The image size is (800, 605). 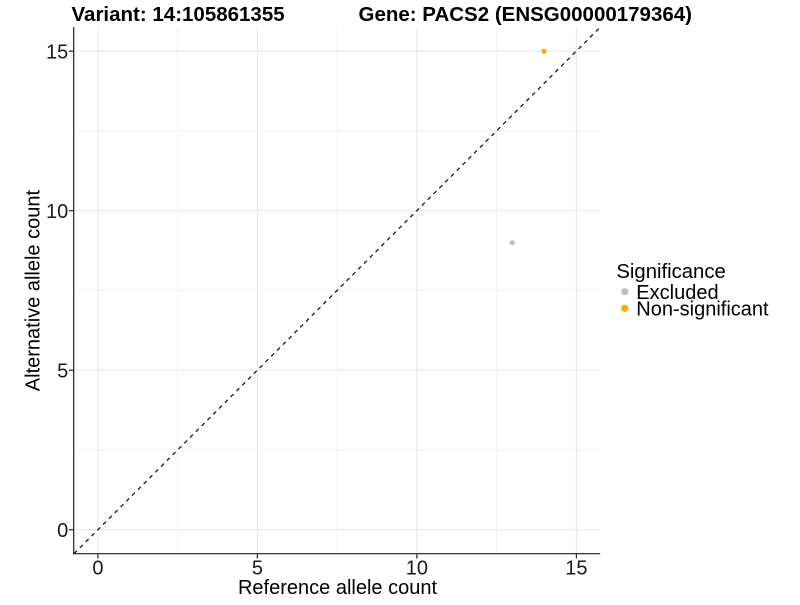 What do you see at coordinates (337, 588) in the screenshot?
I see `svg-text: Reference allele count` at bounding box center [337, 588].